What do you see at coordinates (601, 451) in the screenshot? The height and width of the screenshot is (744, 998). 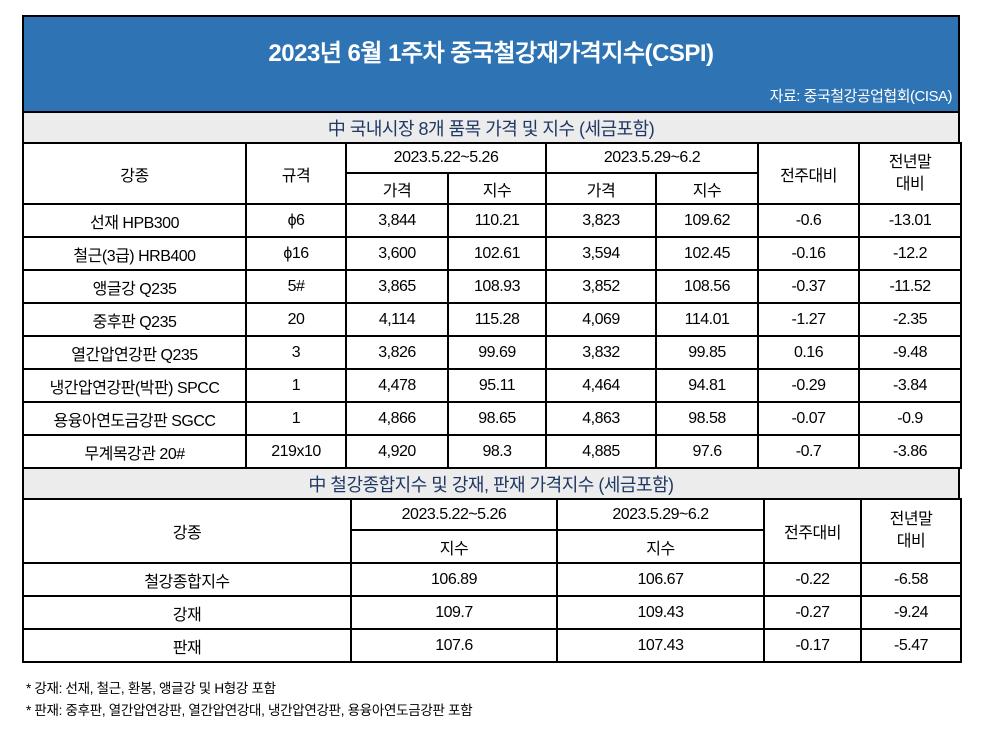 I see `cell-price-w2: 4,885` at bounding box center [601, 451].